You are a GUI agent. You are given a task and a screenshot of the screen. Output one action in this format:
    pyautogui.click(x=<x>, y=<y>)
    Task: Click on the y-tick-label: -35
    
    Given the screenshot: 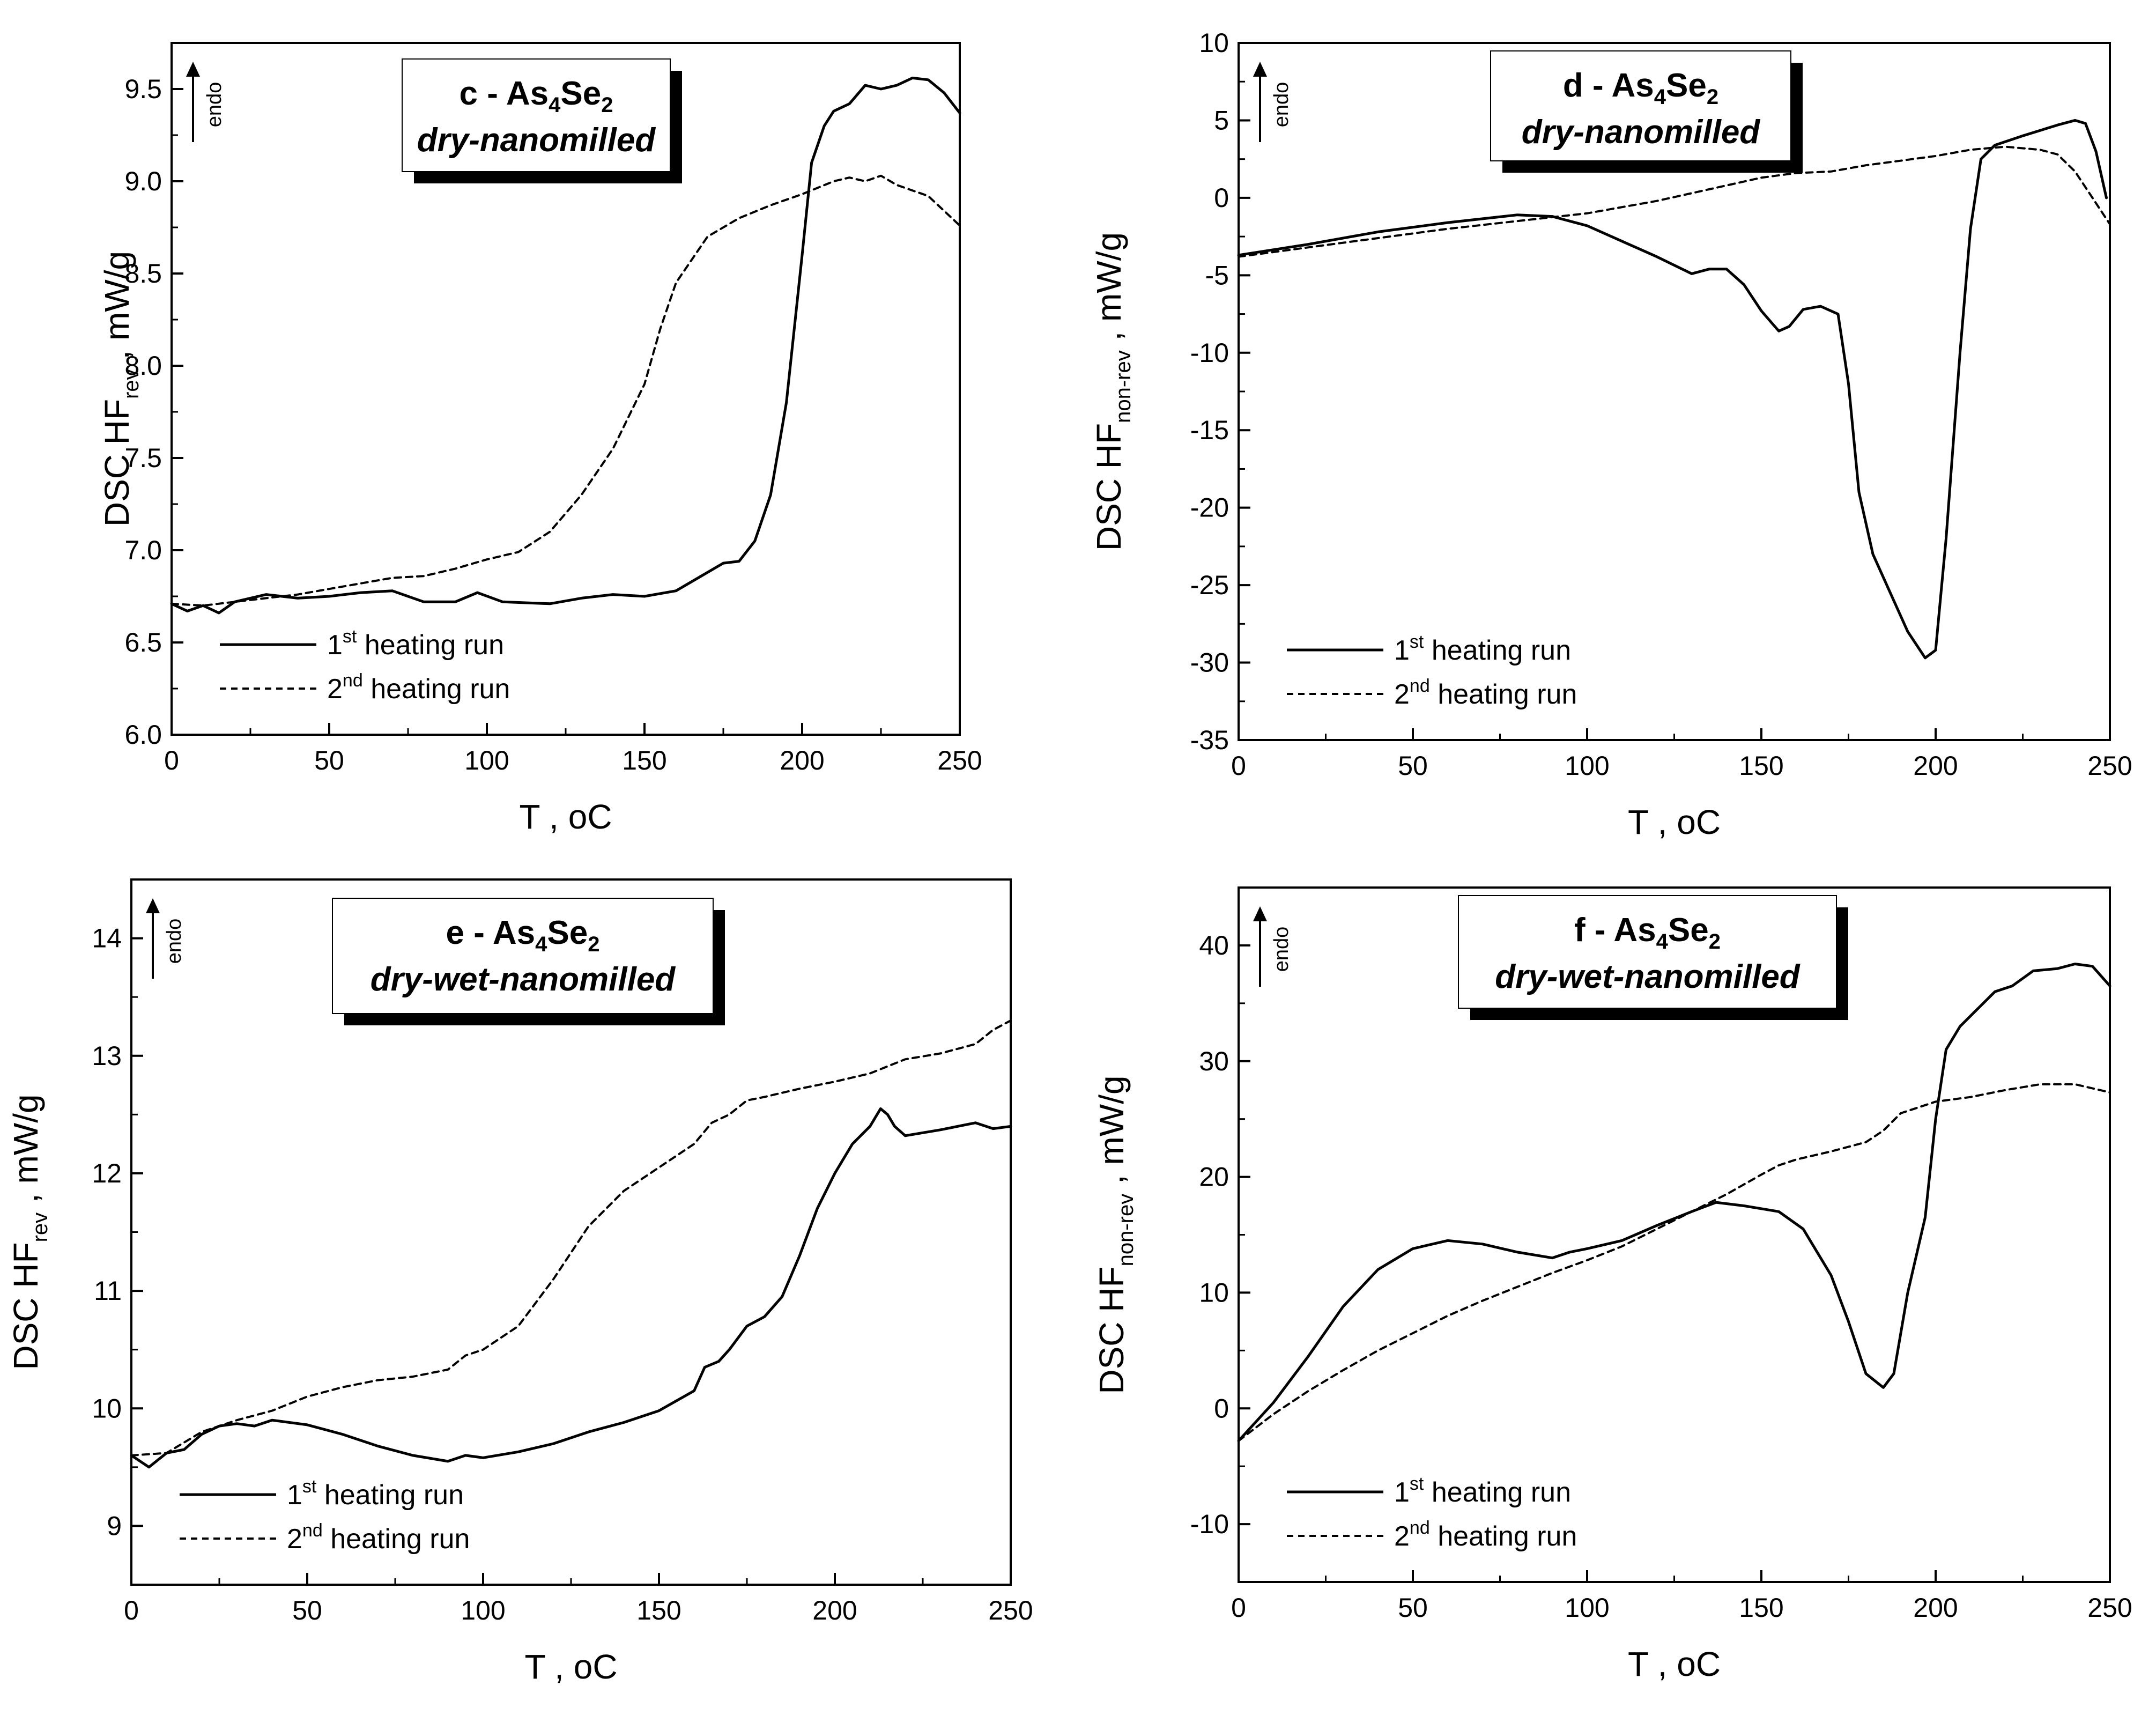 What is the action you would take?
    pyautogui.click(x=1209, y=740)
    